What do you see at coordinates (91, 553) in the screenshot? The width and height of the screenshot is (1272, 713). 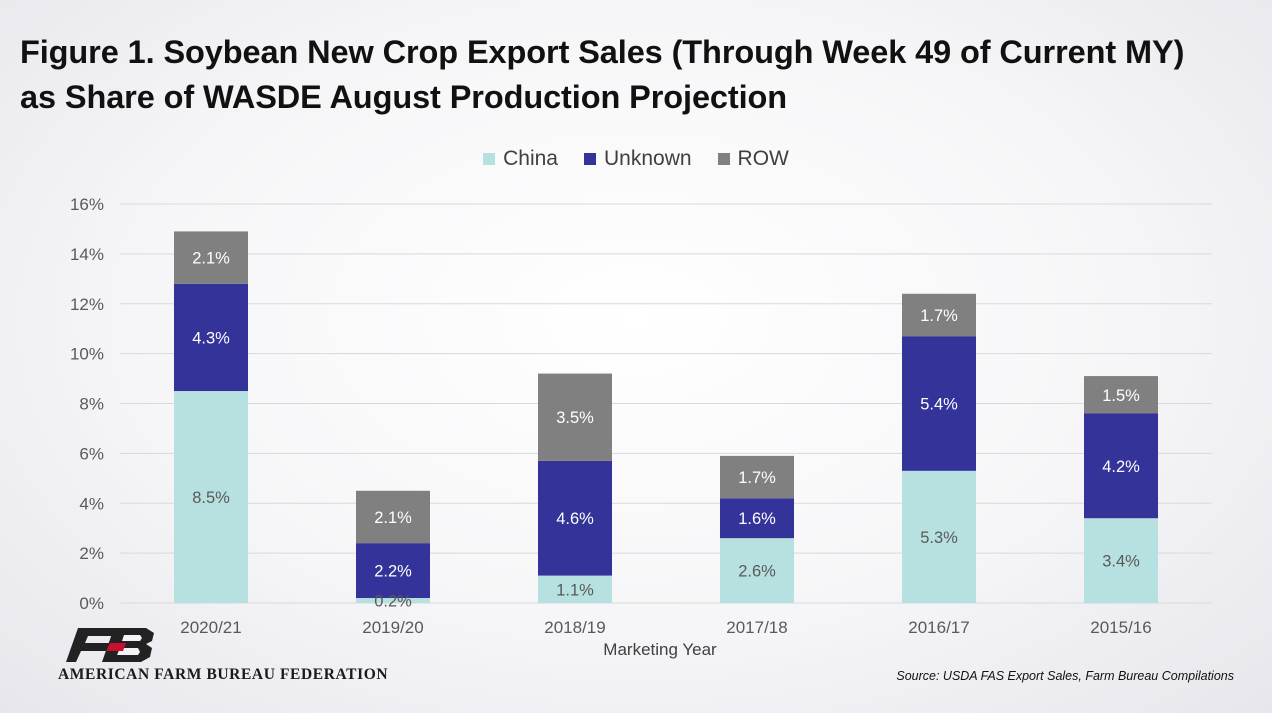 I see `y-tick-label: 2%` at bounding box center [91, 553].